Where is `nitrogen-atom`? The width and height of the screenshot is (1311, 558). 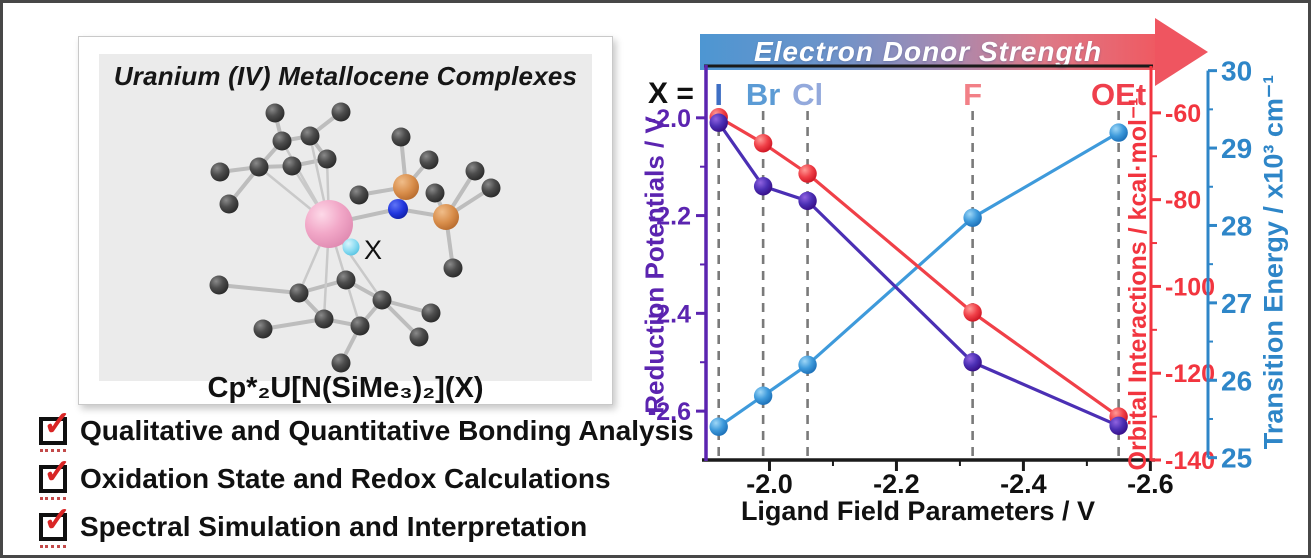 nitrogen-atom is located at coordinates (398, 209).